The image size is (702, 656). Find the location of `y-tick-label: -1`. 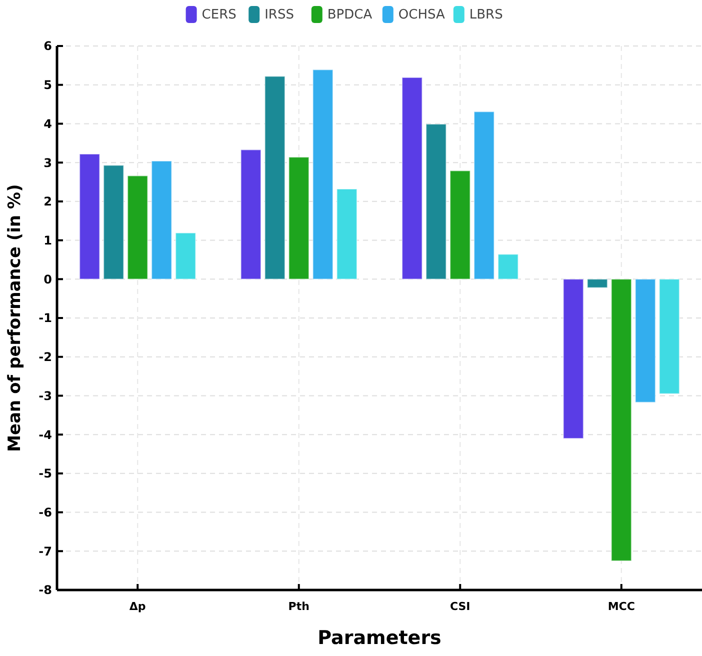

y-tick-label: -1 is located at coordinates (45, 318).